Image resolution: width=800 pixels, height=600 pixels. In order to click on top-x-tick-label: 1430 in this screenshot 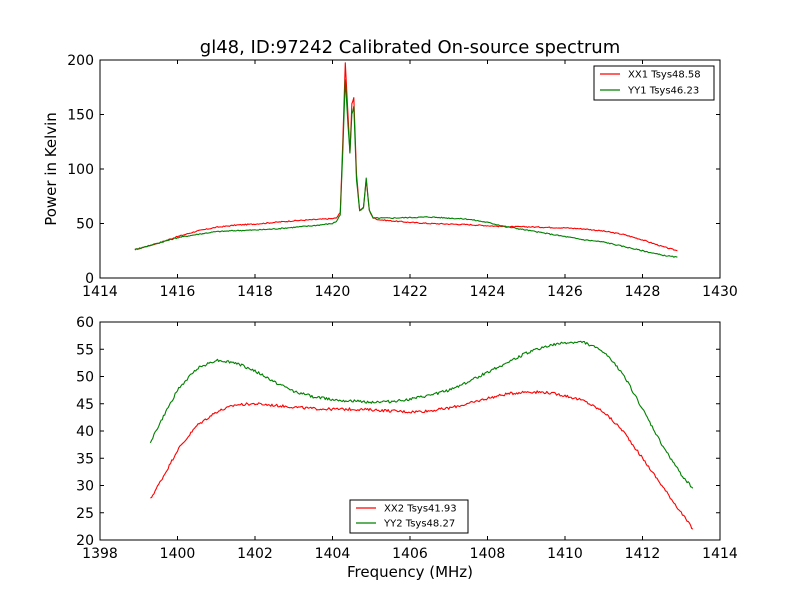, I will do `click(720, 292)`.